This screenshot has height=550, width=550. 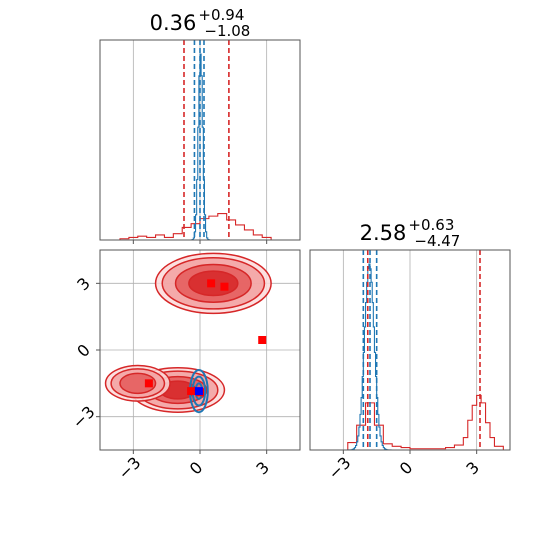 I want to click on marginal-1-title: 0.36 +0.94 −1.08, so click(x=200, y=23).